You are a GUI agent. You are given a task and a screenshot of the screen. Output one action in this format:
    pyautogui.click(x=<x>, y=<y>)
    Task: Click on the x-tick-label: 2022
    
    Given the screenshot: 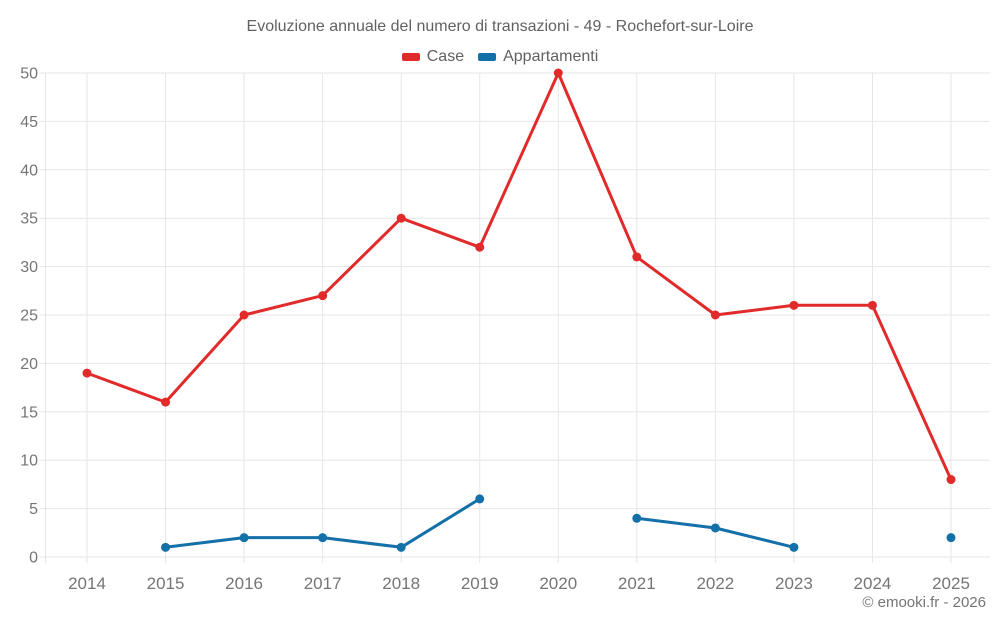 What is the action you would take?
    pyautogui.click(x=715, y=583)
    